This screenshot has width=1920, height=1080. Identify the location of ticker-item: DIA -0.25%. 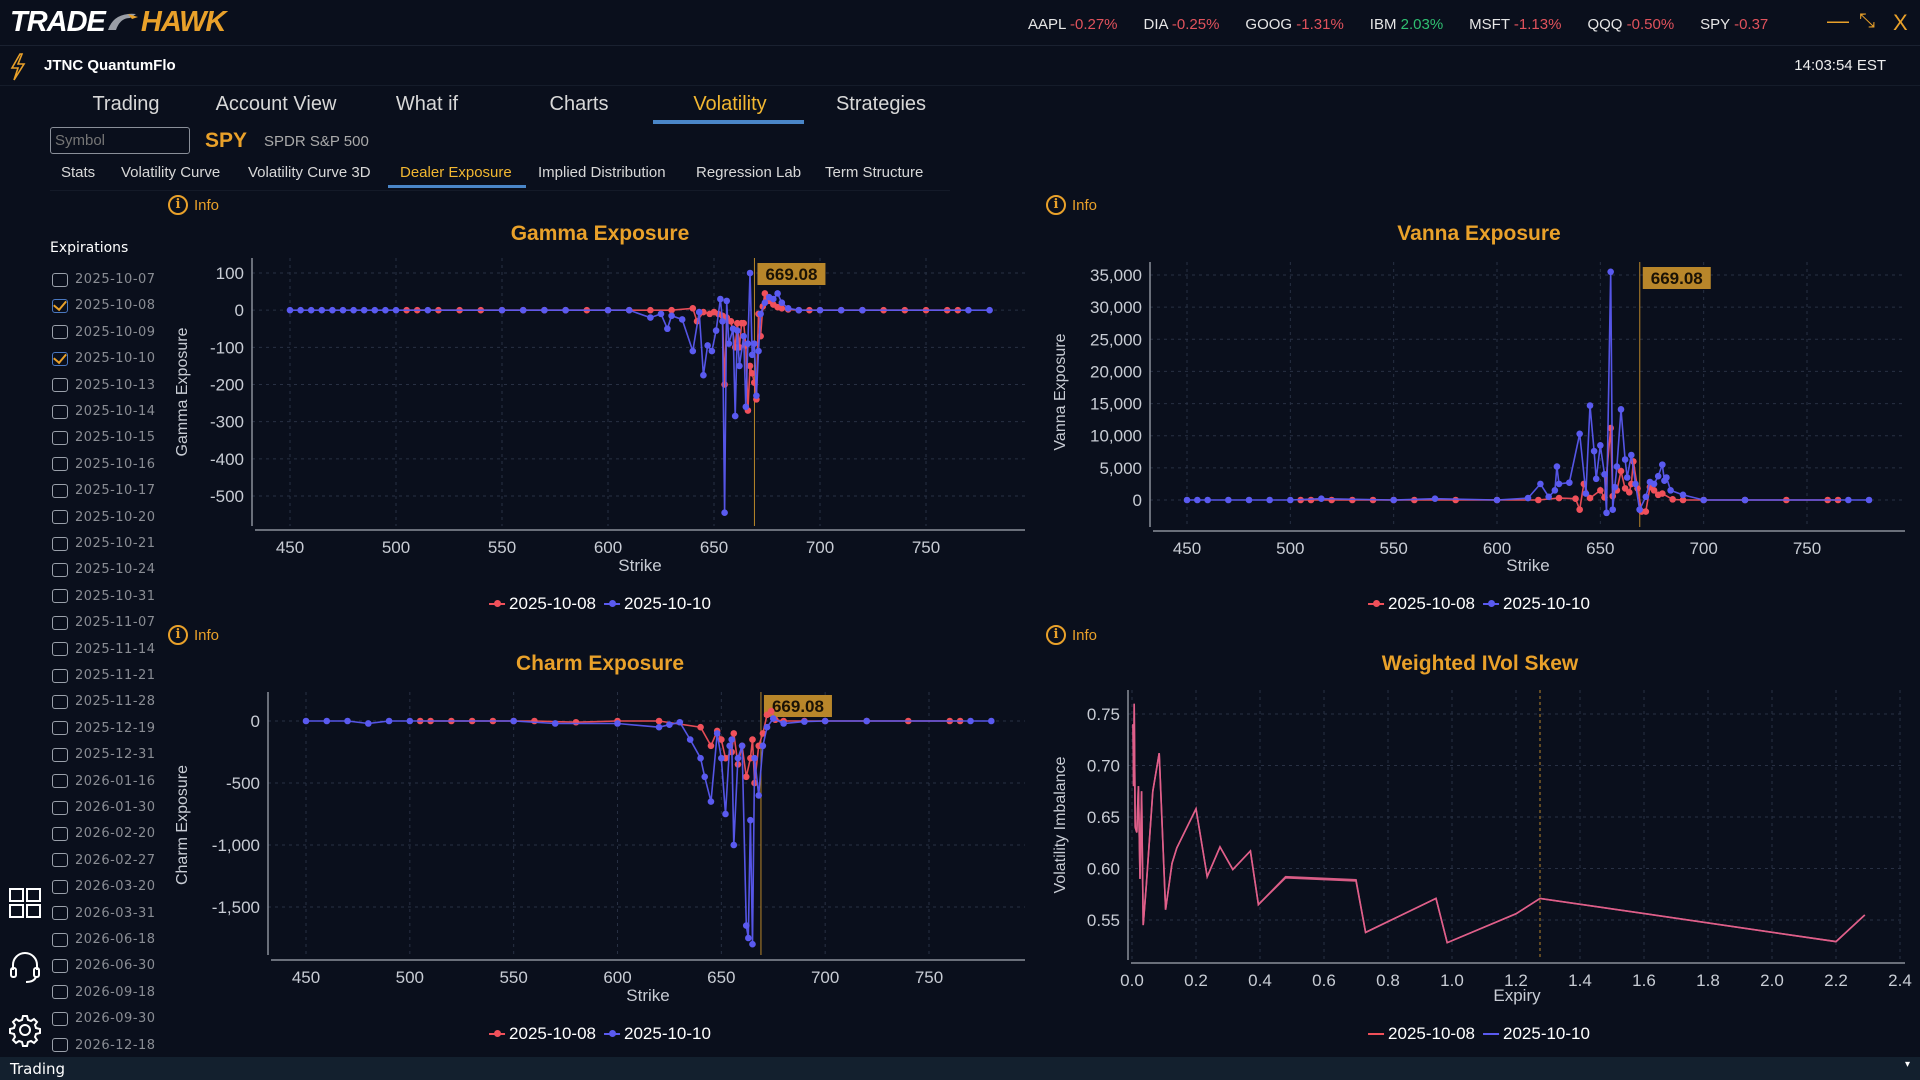
(1182, 24).